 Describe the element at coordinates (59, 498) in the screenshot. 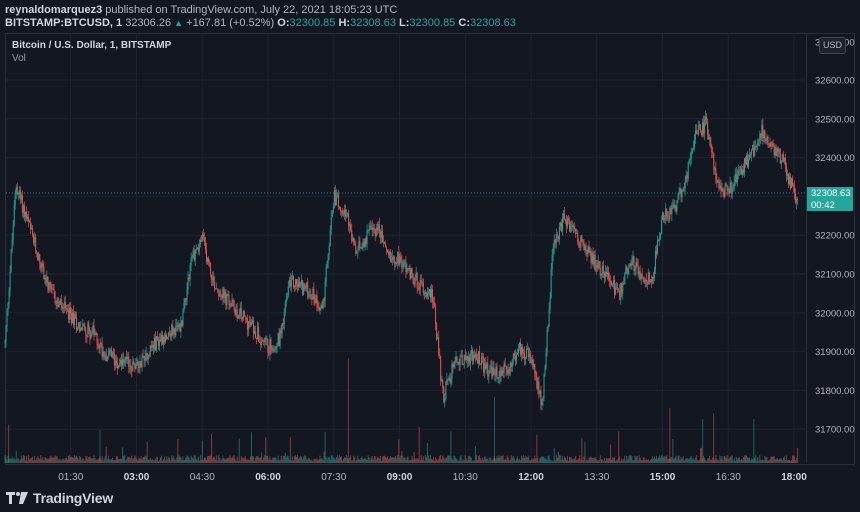

I see `tradingview-brand: TradingView` at that location.